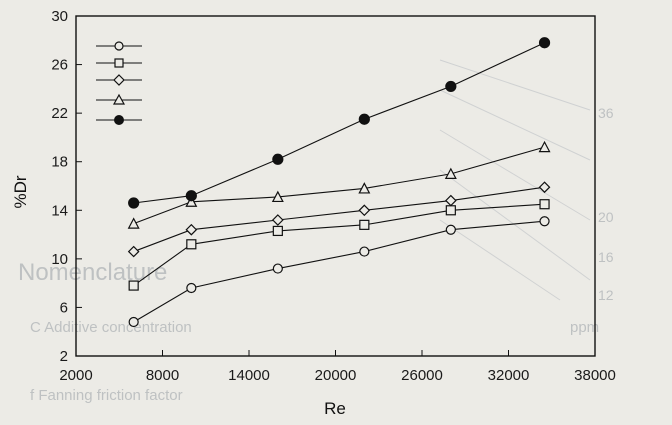 Image resolution: width=672 pixels, height=425 pixels. Describe the element at coordinates (64, 307) in the screenshot. I see `y-tick-label: 6` at that location.